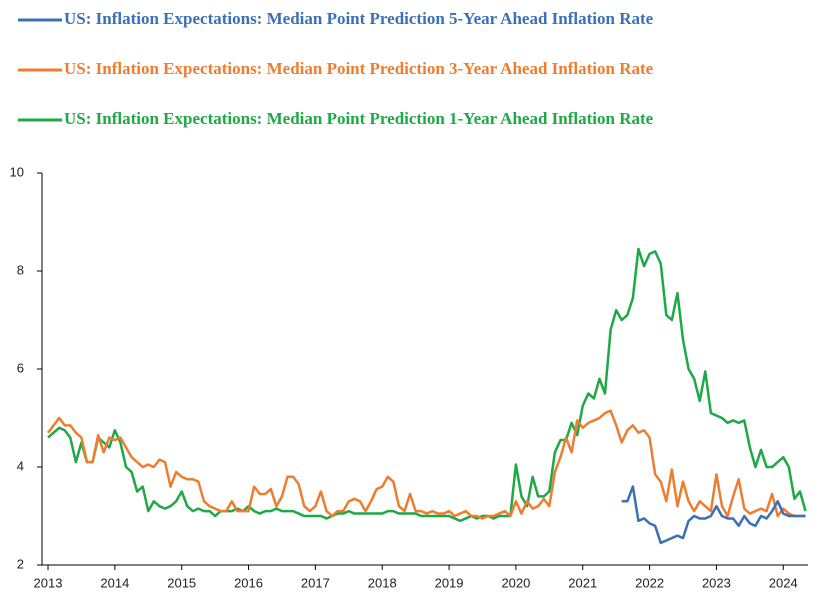 The image size is (820, 593). I want to click on x-tick-label: 2024, so click(783, 582).